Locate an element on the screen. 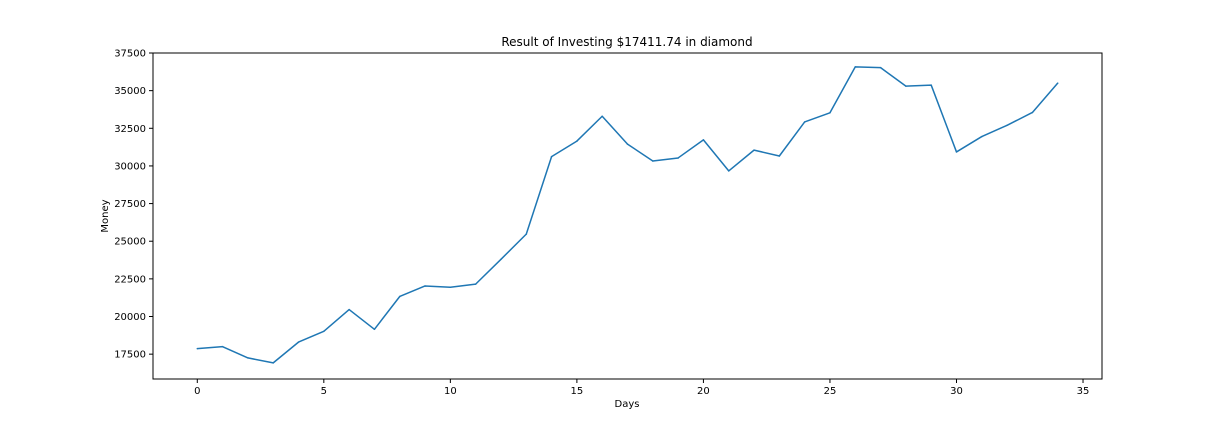 The width and height of the screenshot is (1224, 432). x-tick-label: 5 is located at coordinates (324, 391).